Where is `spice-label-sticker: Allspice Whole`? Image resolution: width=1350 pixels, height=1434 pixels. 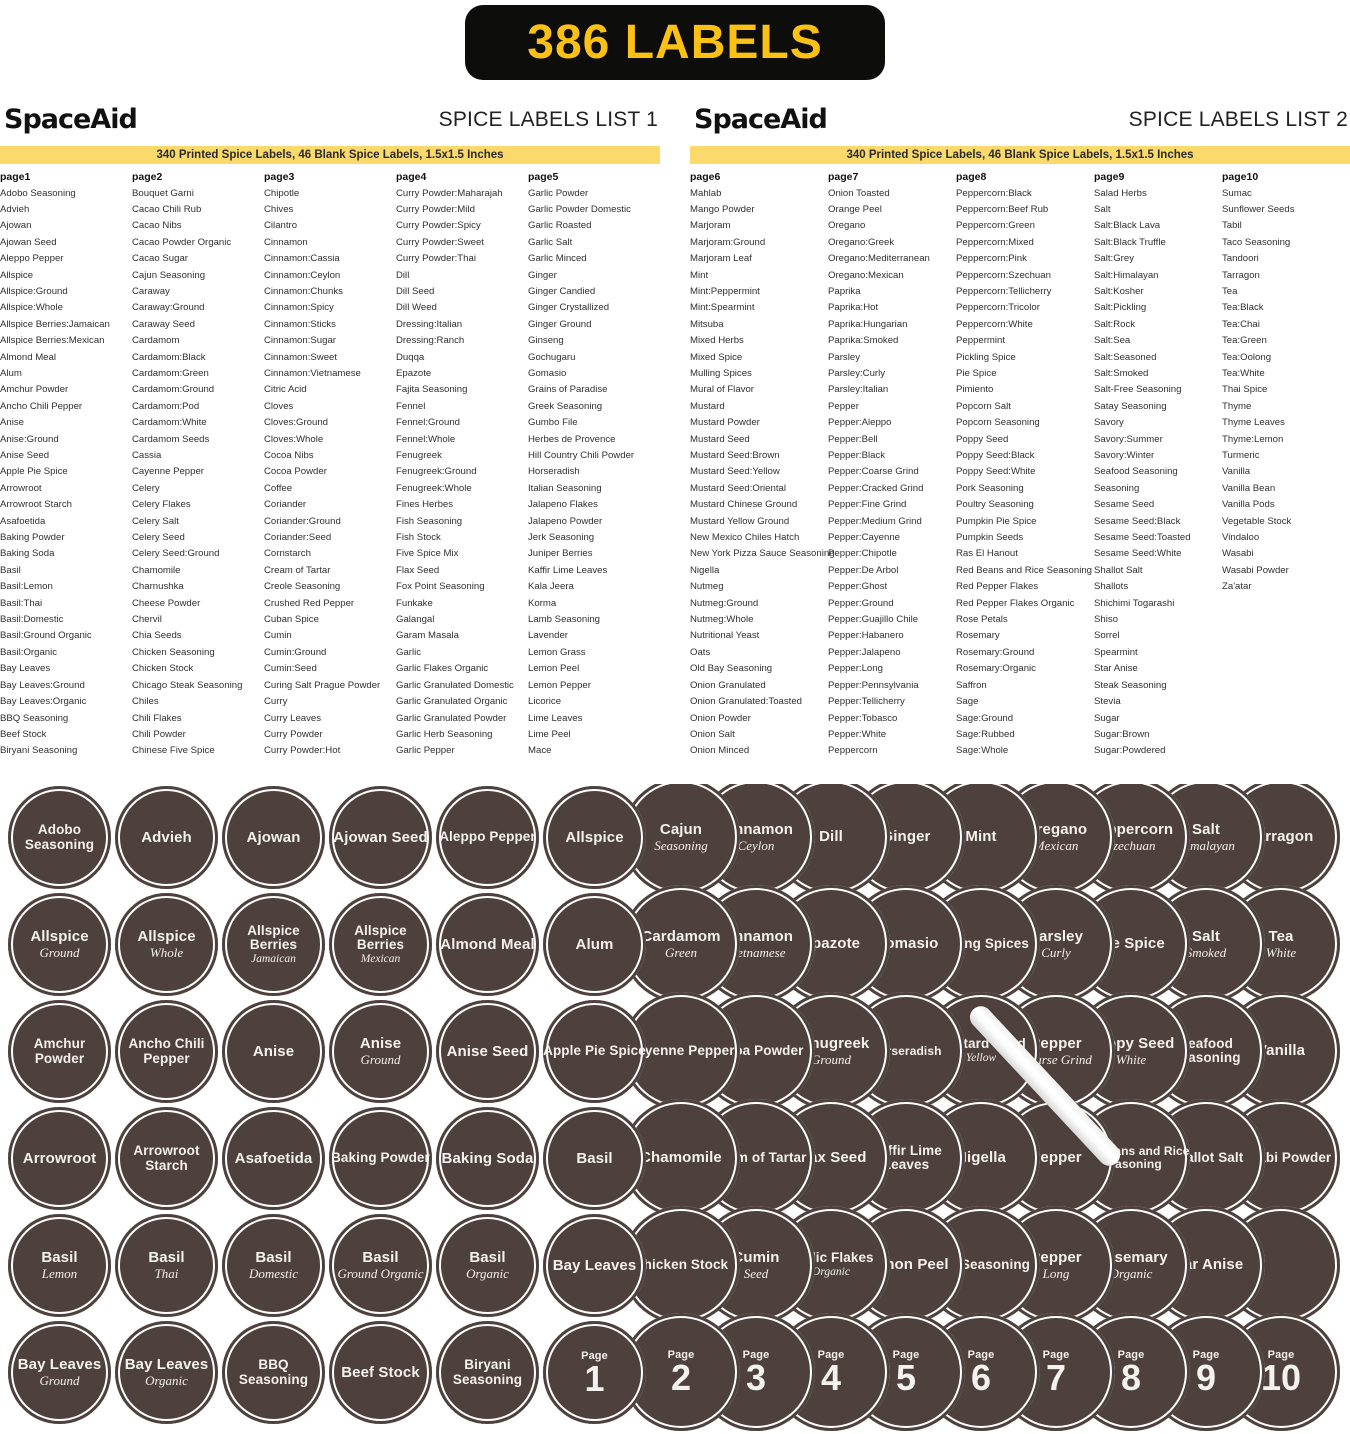
spice-label-sticker: Allspice Whole is located at coordinates (166, 944).